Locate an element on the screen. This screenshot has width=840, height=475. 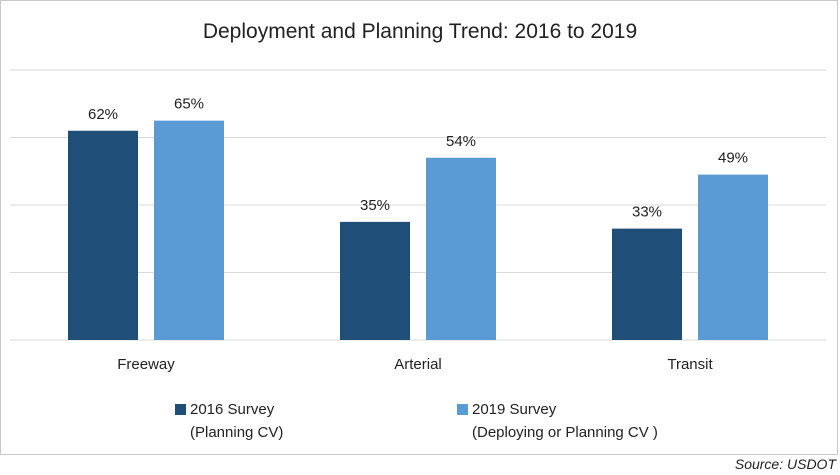
bar-freeway-2019 is located at coordinates (189, 230).